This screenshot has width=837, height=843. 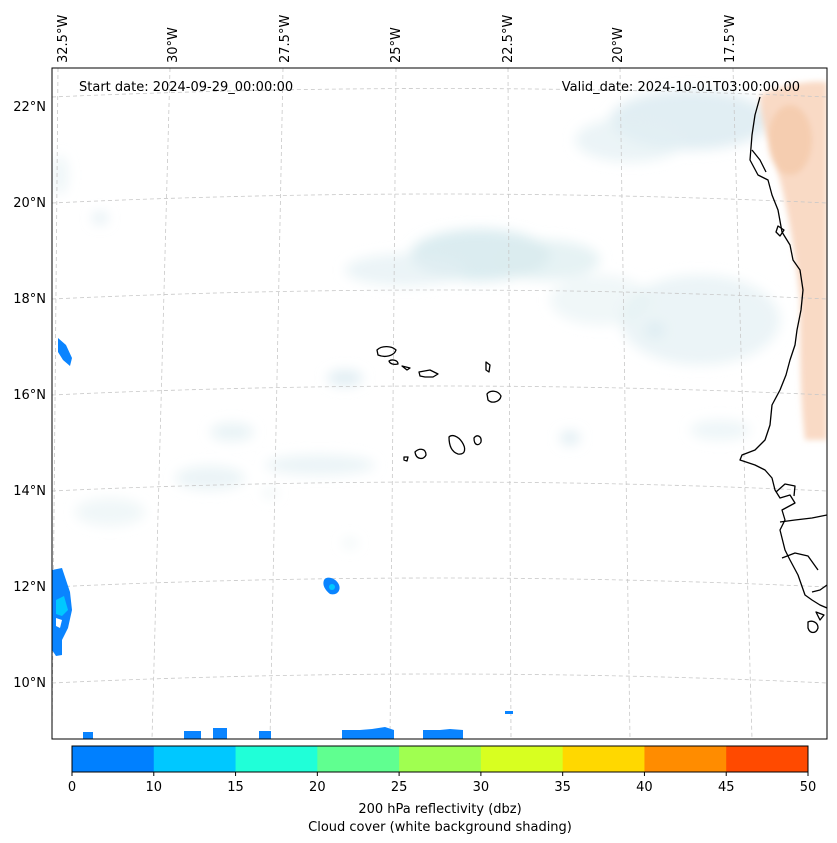 What do you see at coordinates (29, 491) in the screenshot?
I see `lat-label: 14°N` at bounding box center [29, 491].